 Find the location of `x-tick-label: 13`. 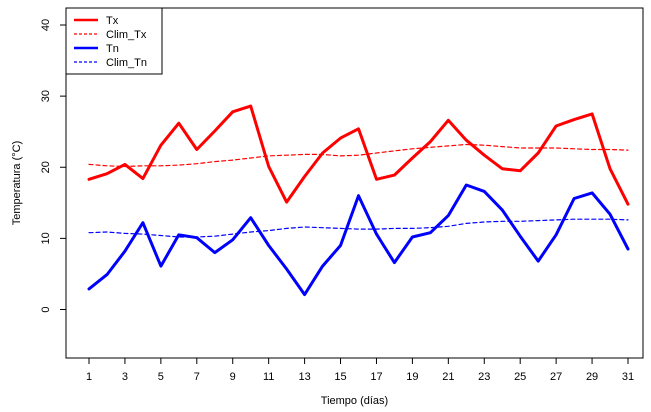

x-tick-label: 13 is located at coordinates (304, 377).